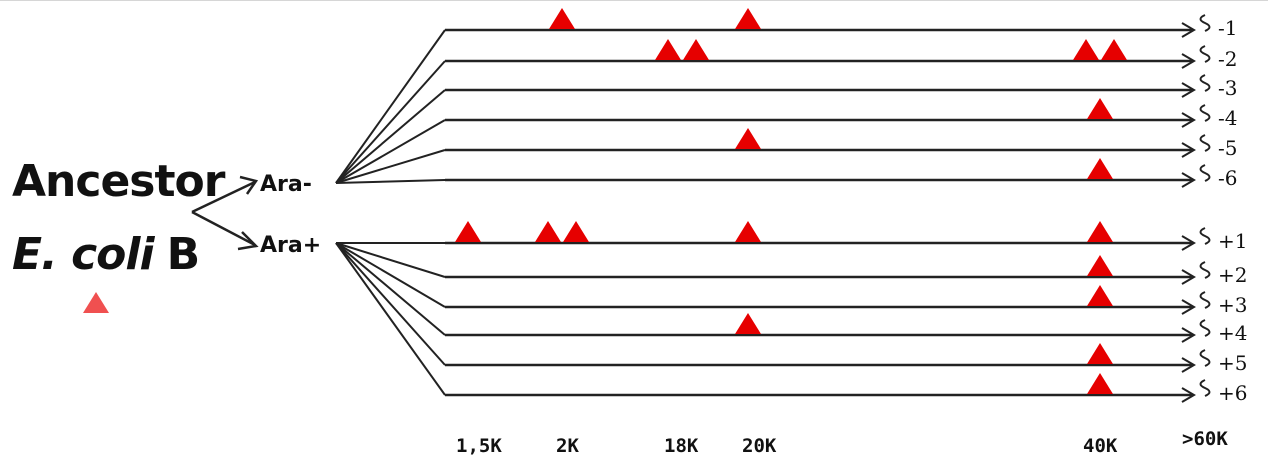 This screenshot has width=1268, height=466. What do you see at coordinates (1100, 446) in the screenshot?
I see `generation-tick-label: 40K` at bounding box center [1100, 446].